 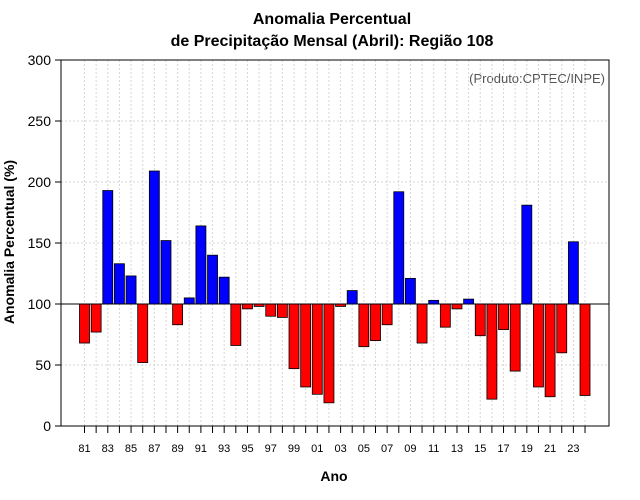 I want to click on bar-2004, so click(x=352, y=297).